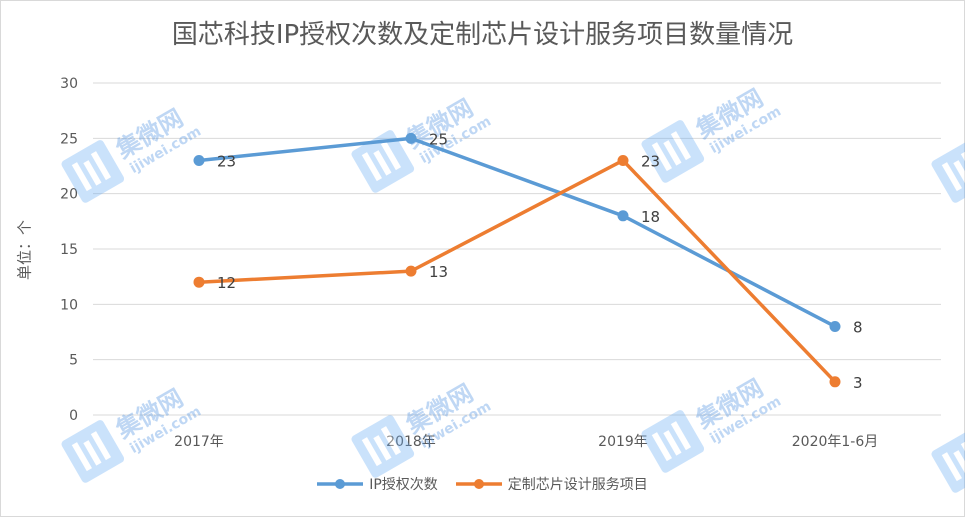  I want to click on y-tick-label: 20, so click(69, 195).